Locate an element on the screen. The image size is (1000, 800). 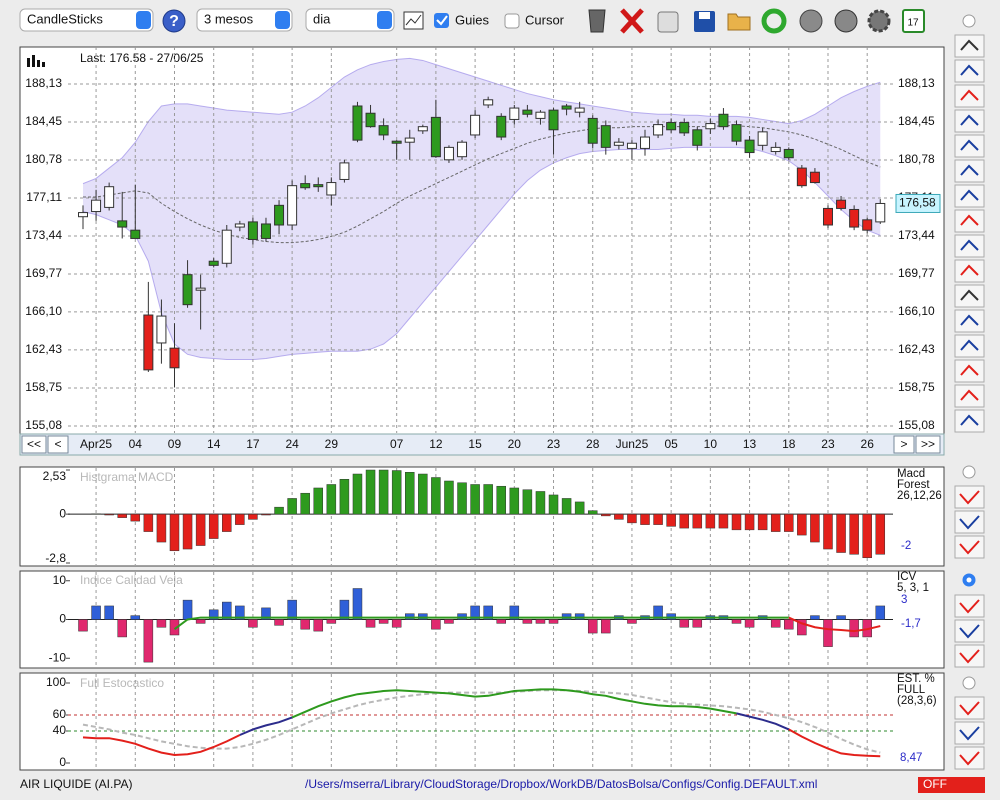
y-tick-label: 188,13 is located at coordinates (43, 83).